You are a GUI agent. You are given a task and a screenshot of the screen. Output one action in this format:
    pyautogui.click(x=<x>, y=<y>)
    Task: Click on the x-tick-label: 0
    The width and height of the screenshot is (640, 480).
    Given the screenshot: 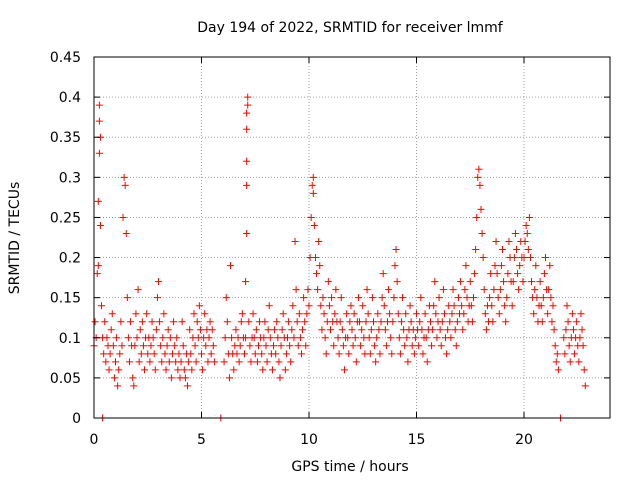 What is the action you would take?
    pyautogui.click(x=94, y=440)
    